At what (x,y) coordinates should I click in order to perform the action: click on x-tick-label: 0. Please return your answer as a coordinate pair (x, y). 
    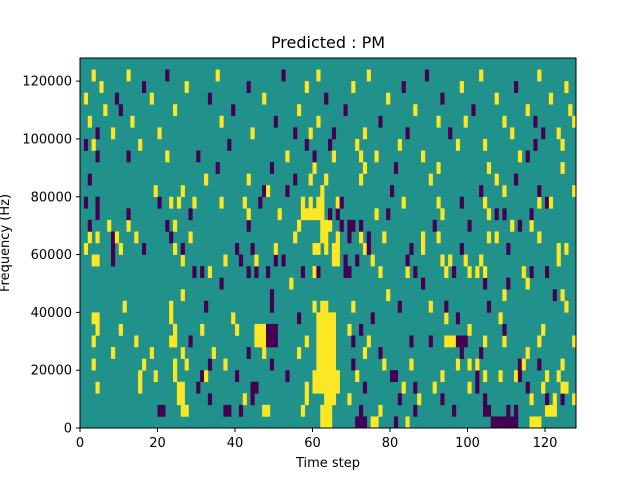
    Looking at the image, I should click on (80, 443).